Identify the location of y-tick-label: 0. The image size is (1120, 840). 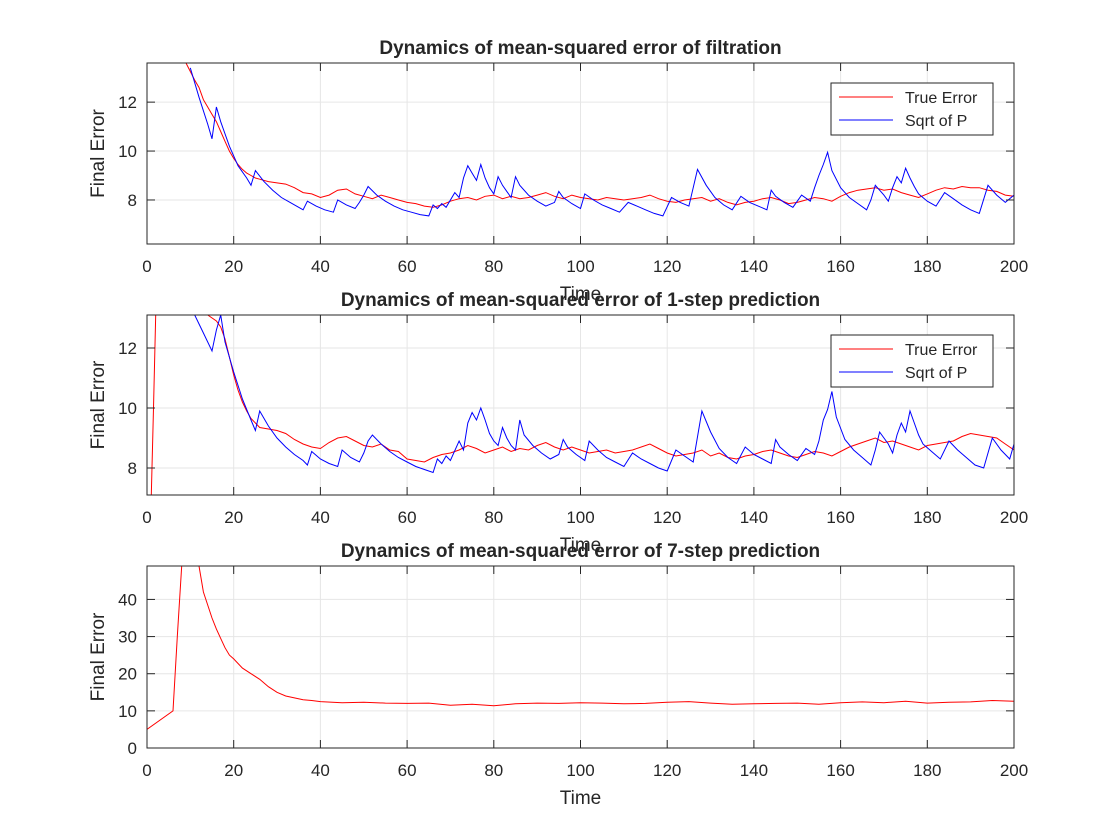
(132, 748).